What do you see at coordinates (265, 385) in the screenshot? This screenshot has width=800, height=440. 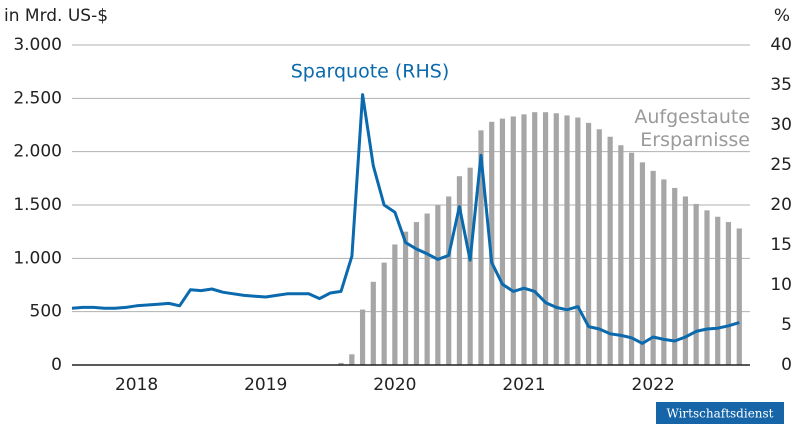 I see `x-tick-label: 2019` at bounding box center [265, 385].